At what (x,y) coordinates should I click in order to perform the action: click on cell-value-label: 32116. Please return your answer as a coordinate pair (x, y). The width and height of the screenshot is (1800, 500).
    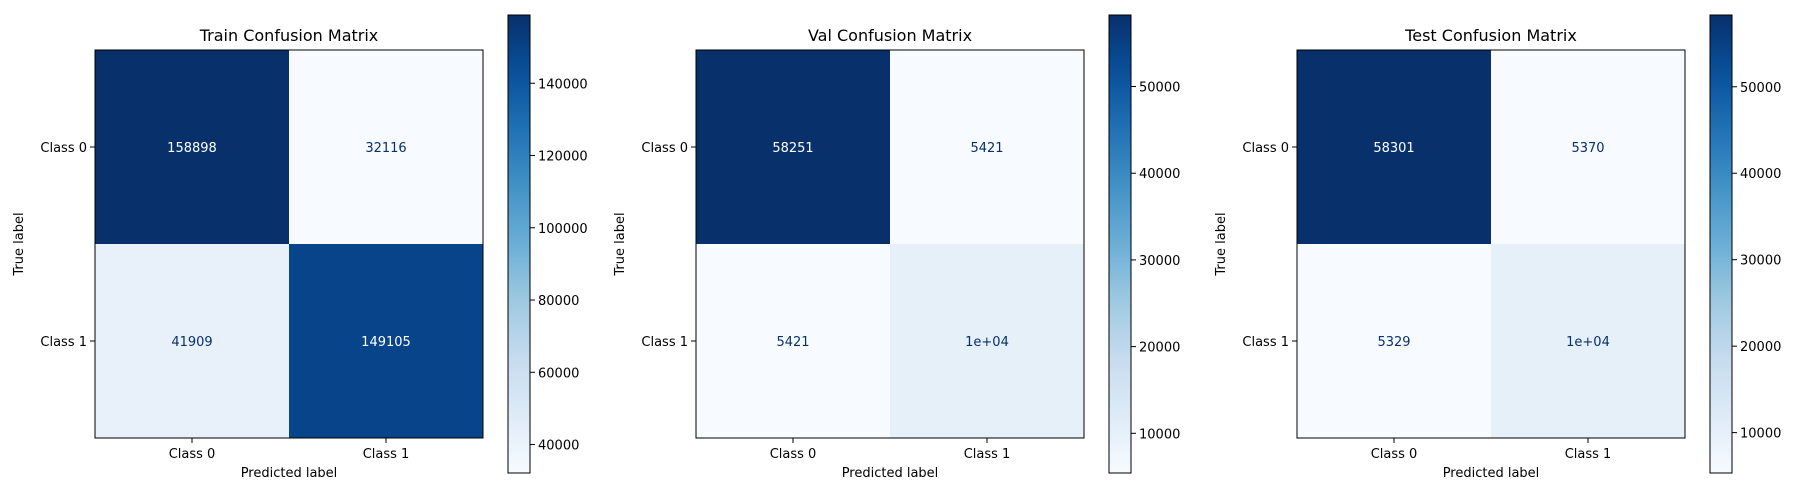
    Looking at the image, I should click on (385, 148).